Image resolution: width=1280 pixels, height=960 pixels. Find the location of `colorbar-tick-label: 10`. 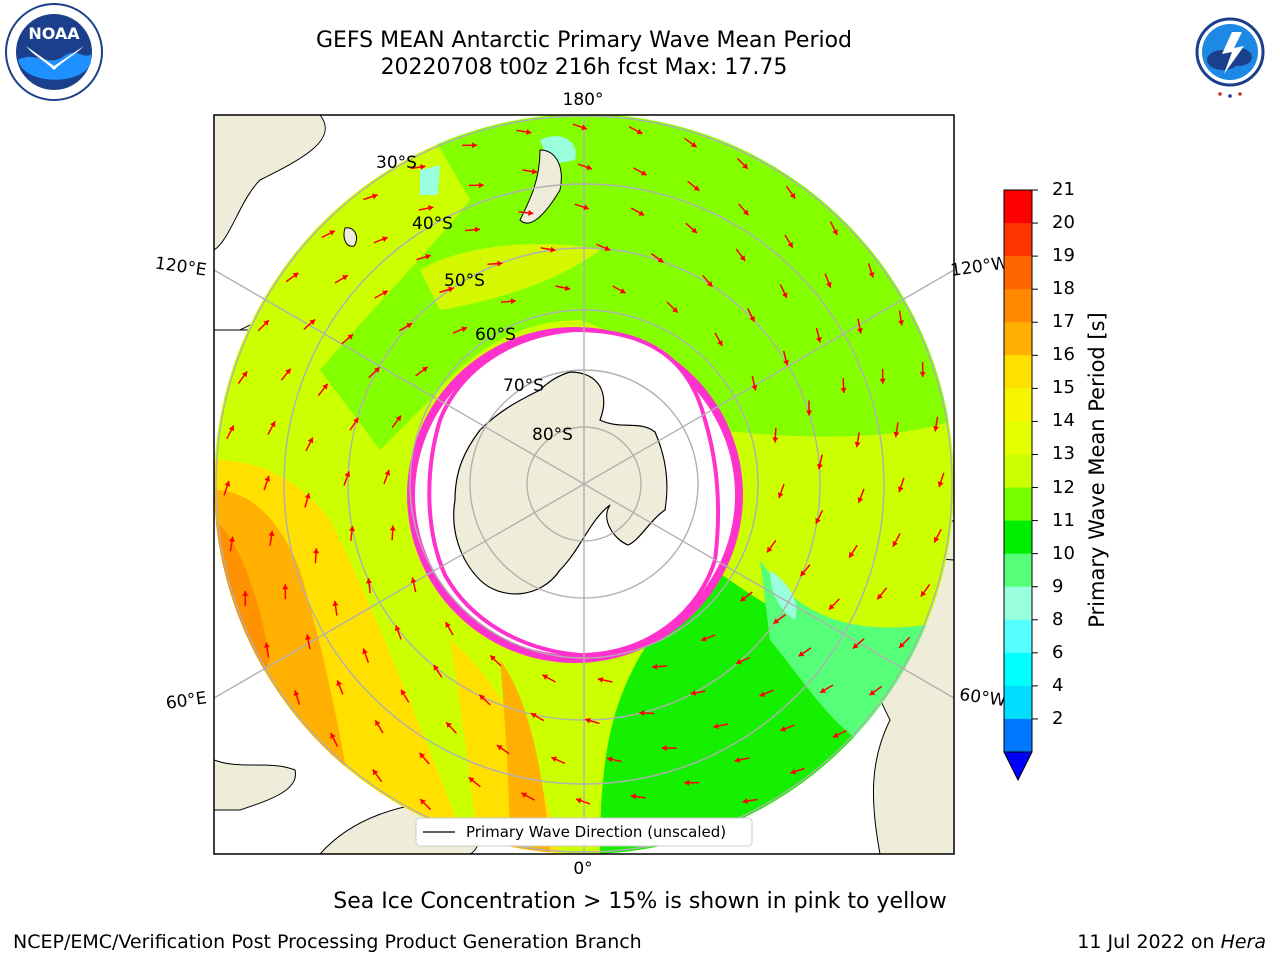

colorbar-tick-label: 10 is located at coordinates (1063, 553).